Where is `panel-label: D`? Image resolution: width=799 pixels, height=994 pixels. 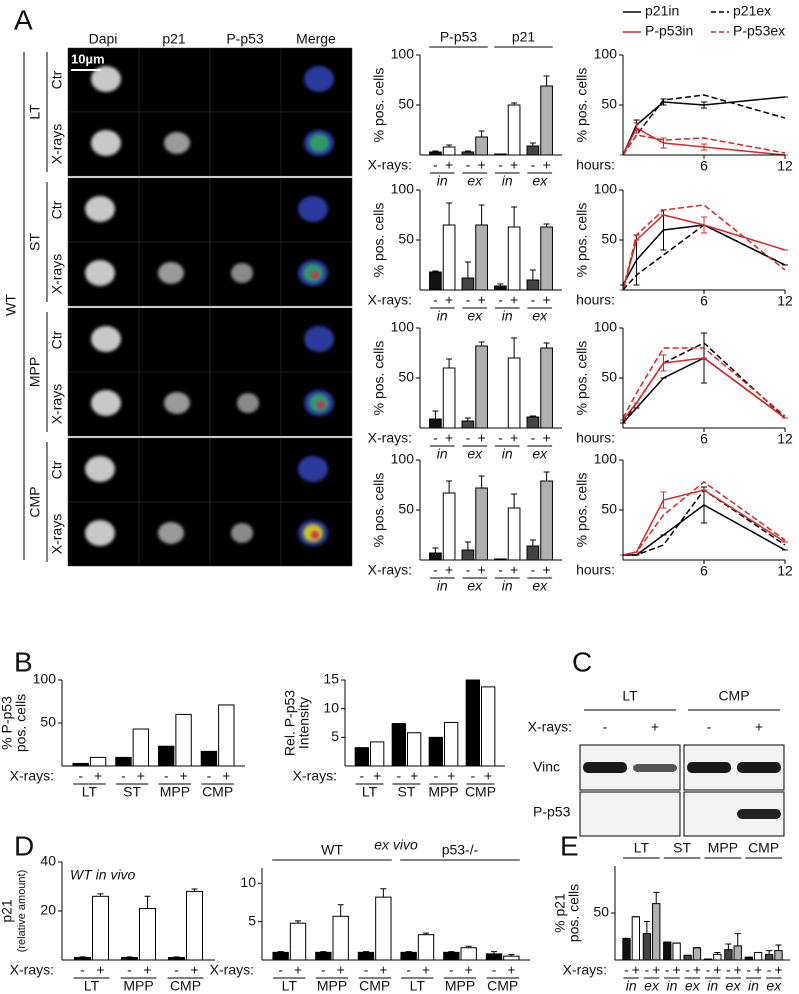
panel-label: D is located at coordinates (24, 845).